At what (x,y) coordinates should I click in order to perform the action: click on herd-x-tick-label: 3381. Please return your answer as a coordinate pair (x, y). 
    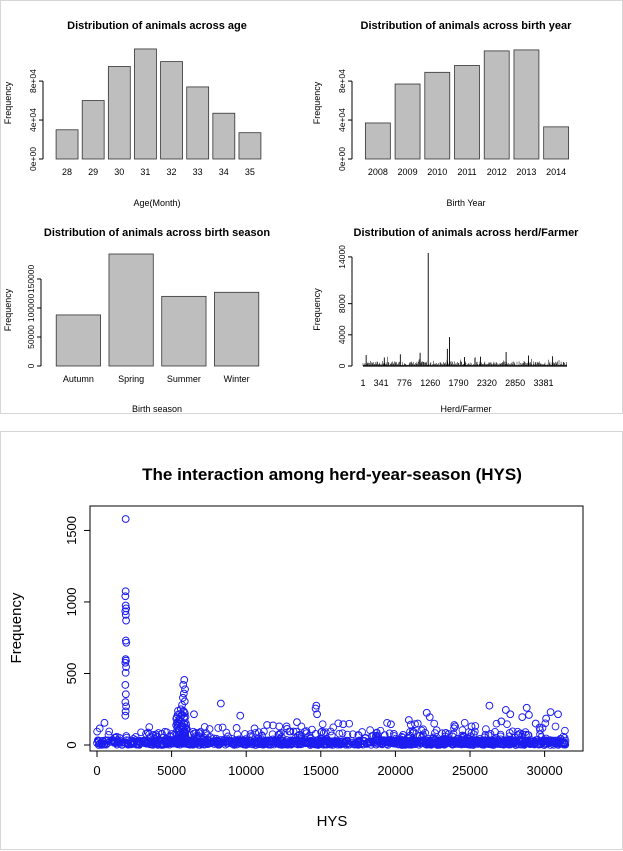
    Looking at the image, I should click on (544, 383).